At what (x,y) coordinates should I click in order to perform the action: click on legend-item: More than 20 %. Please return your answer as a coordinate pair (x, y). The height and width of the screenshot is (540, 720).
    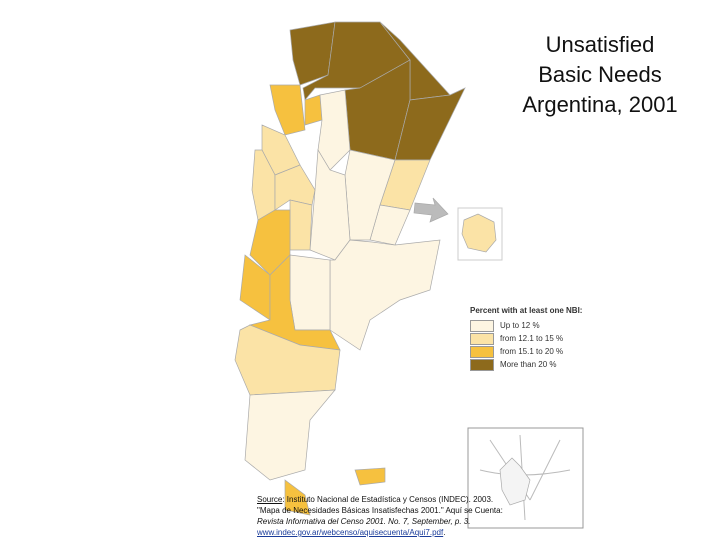
    Looking at the image, I should click on (526, 364).